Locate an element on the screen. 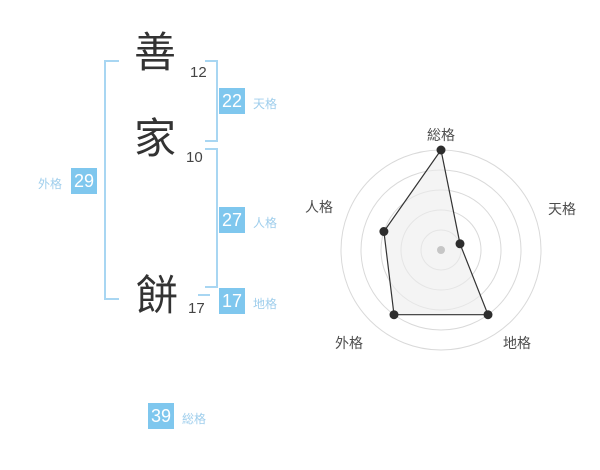 The width and height of the screenshot is (600, 470). tenkaku-value-badge: 22 is located at coordinates (232, 101).